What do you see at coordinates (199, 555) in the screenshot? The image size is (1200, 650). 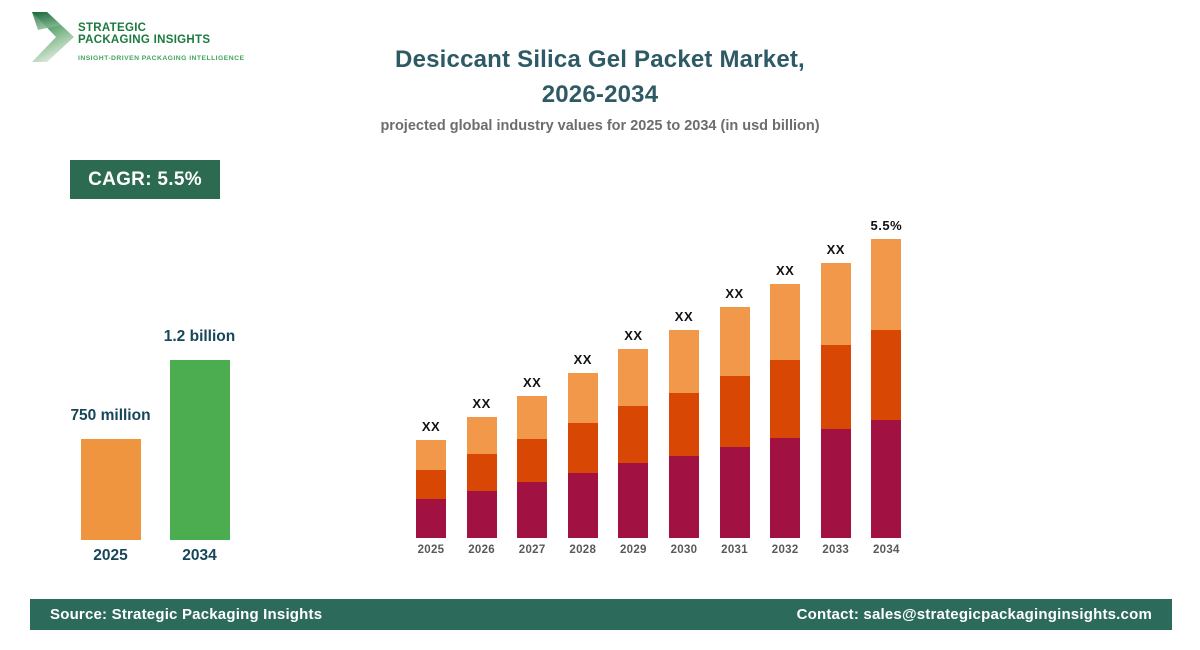 I see `summary-year-label: 2034` at bounding box center [199, 555].